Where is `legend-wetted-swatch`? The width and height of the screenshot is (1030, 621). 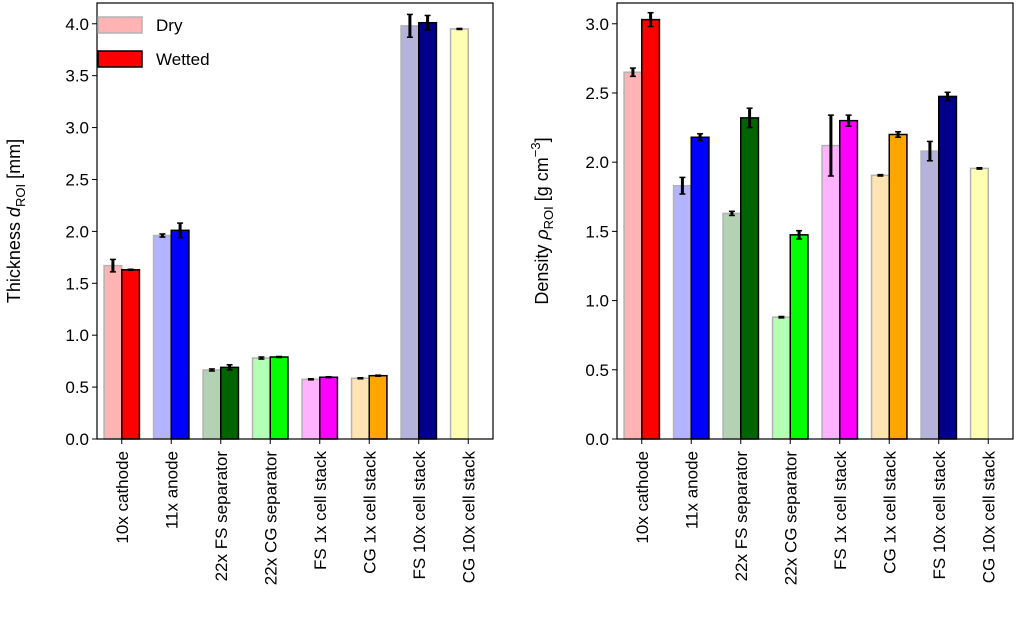
legend-wetted-swatch is located at coordinates (120, 59).